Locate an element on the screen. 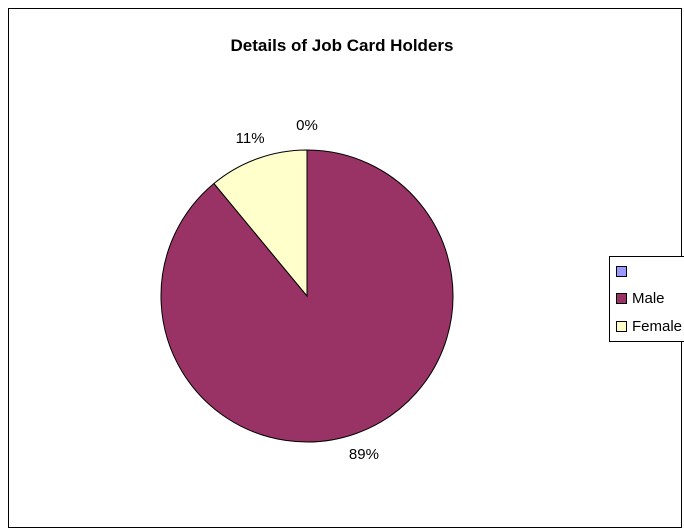 The width and height of the screenshot is (684, 528). data-label-female: 11% is located at coordinates (250, 138).